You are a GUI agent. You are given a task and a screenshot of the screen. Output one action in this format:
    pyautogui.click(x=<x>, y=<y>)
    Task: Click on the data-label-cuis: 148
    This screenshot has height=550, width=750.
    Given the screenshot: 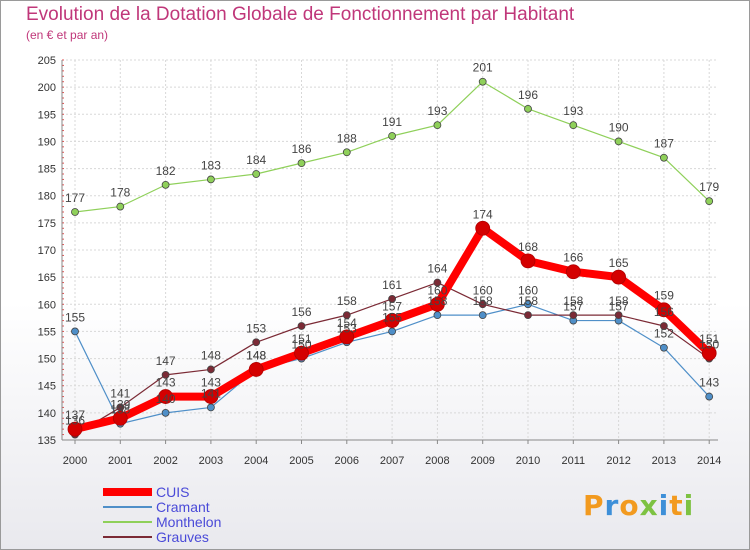 What is the action you would take?
    pyautogui.click(x=256, y=355)
    